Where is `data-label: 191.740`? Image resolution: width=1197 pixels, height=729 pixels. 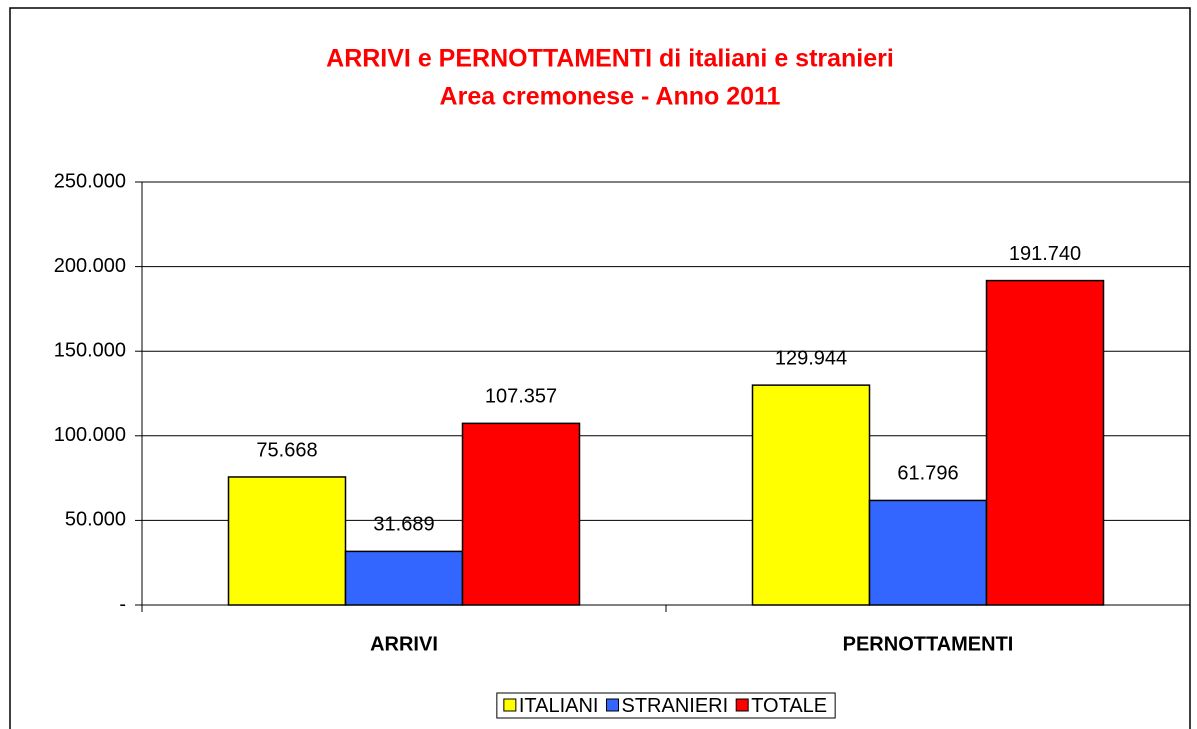 data-label: 191.740 is located at coordinates (1045, 254).